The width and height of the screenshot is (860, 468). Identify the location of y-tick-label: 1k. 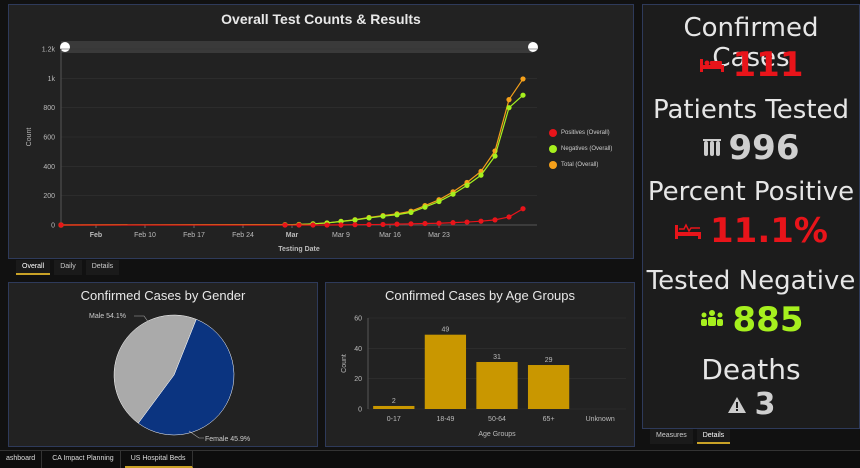
(52, 79).